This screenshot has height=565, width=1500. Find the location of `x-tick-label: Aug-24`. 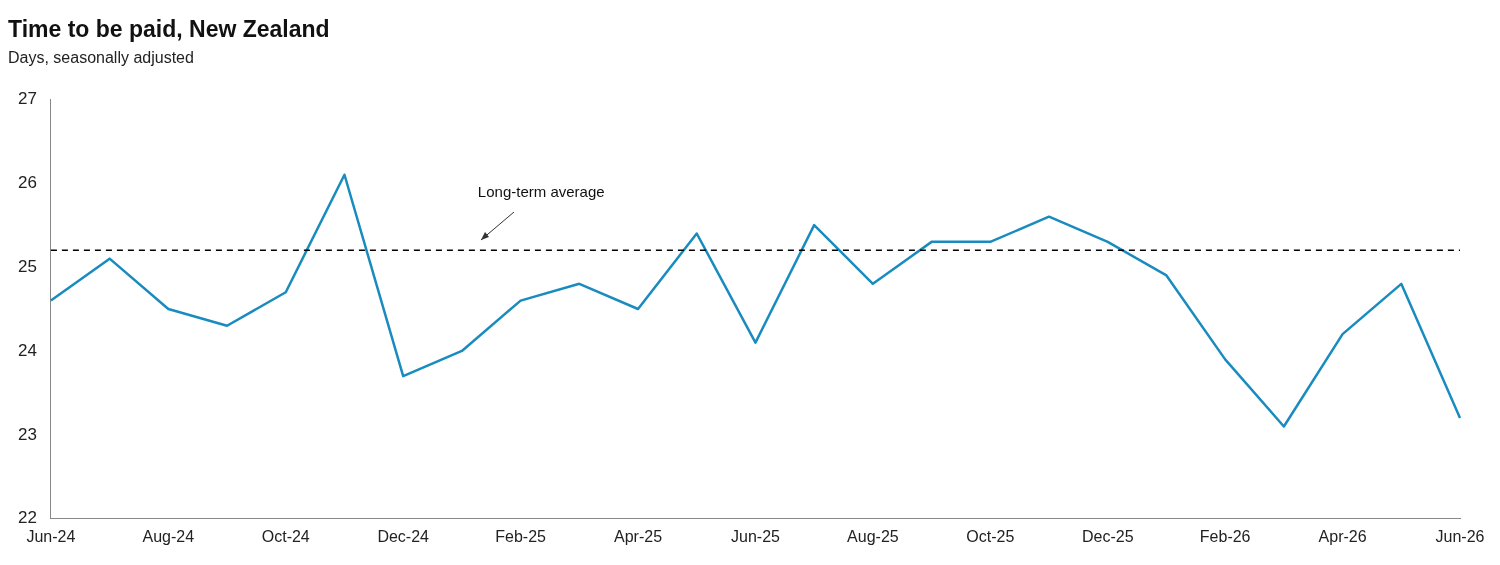

x-tick-label: Aug-24 is located at coordinates (168, 536).